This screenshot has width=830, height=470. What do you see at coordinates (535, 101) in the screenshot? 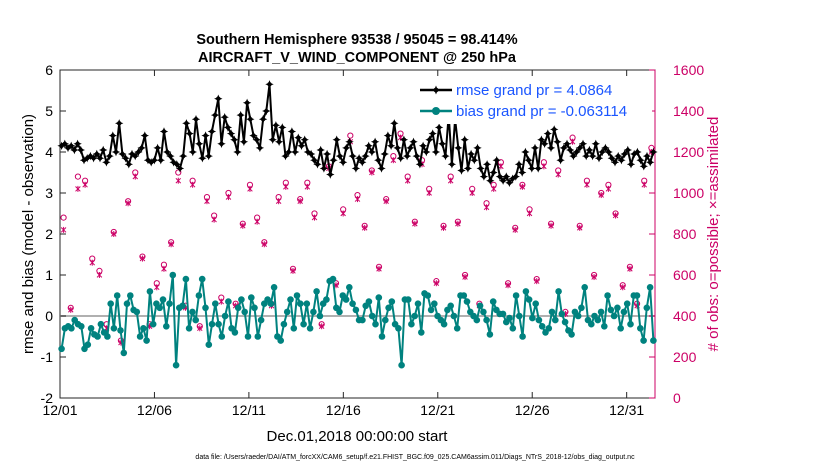
I see `legend-box` at bounding box center [535, 101].